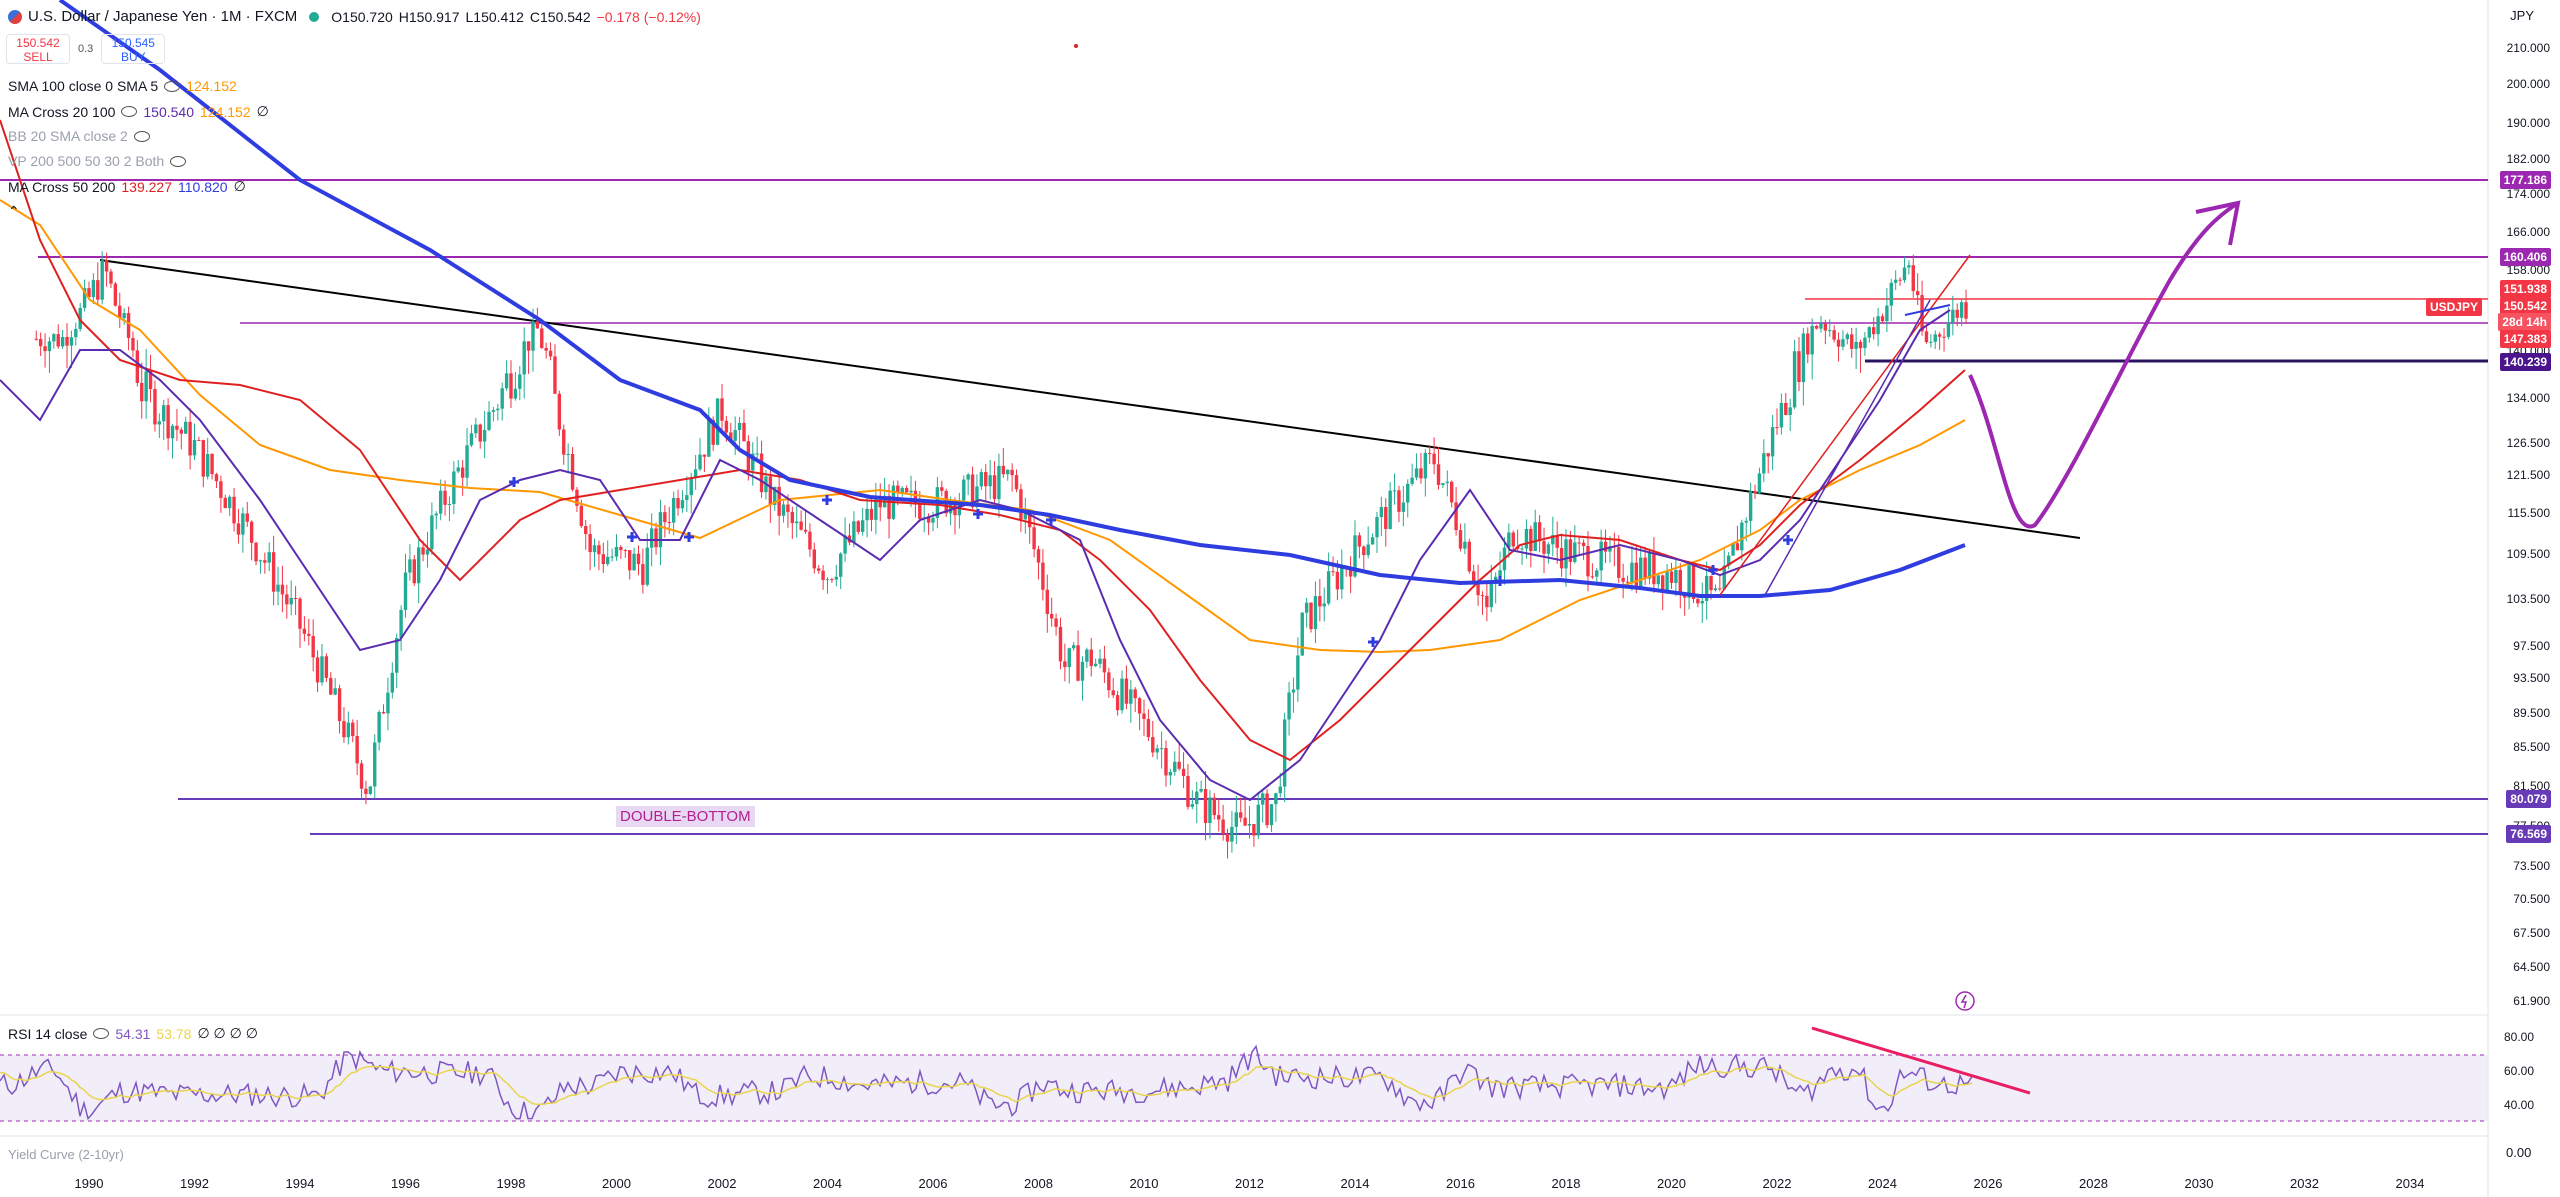 The image size is (2560, 1197). What do you see at coordinates (2528, 799) in the screenshot?
I see `price-tag: 80.079` at bounding box center [2528, 799].